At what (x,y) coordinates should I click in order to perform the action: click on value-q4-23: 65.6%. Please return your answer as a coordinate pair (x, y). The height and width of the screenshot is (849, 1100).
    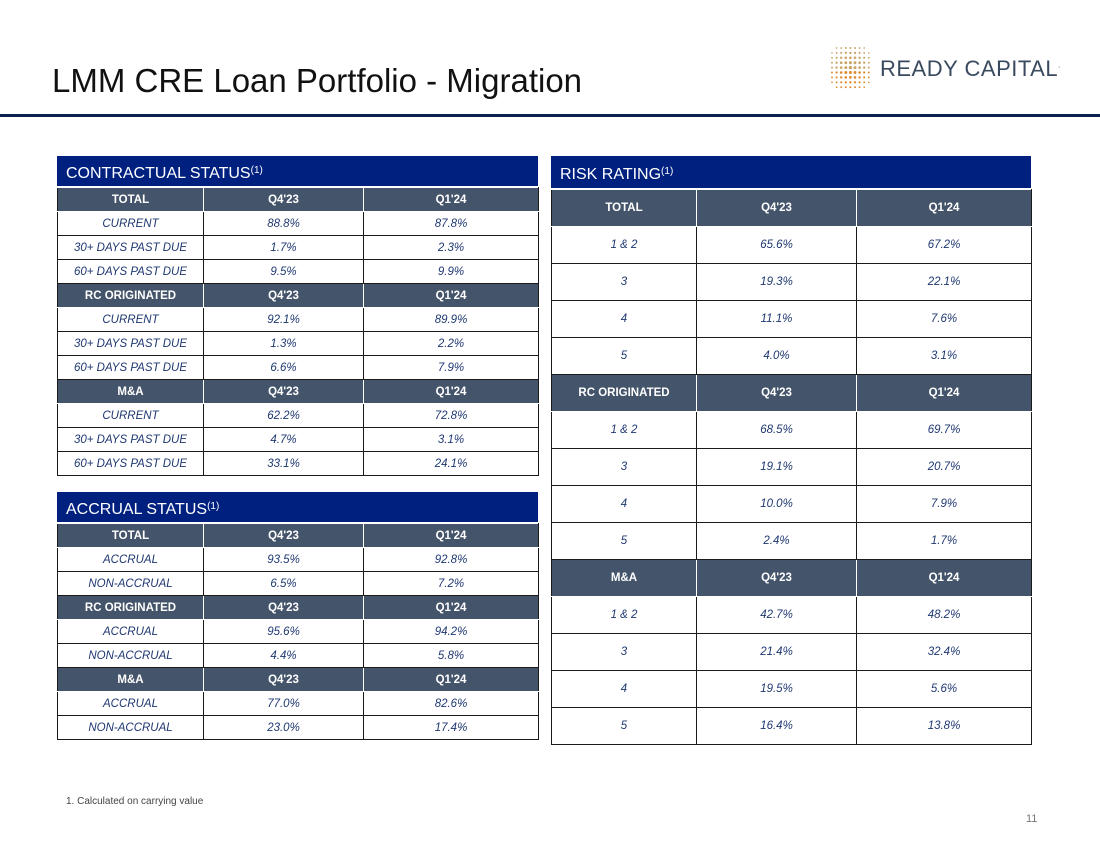
    Looking at the image, I should click on (776, 245).